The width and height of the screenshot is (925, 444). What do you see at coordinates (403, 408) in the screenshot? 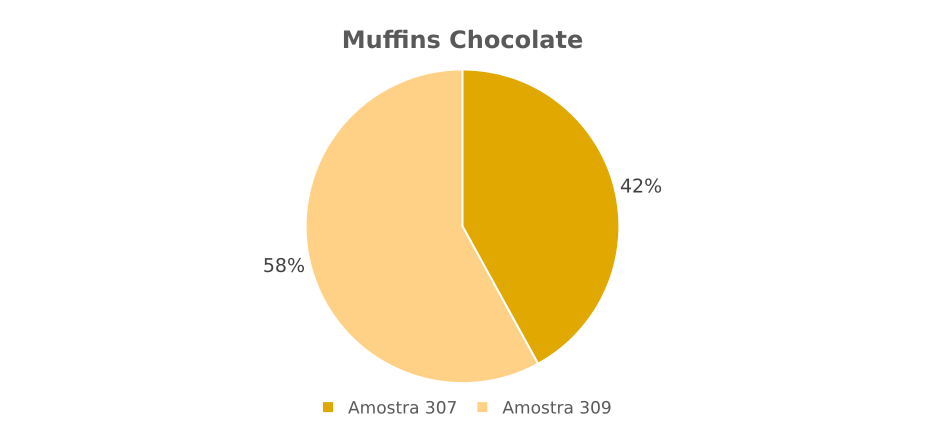
I see `legend-label: Amostra 307` at bounding box center [403, 408].